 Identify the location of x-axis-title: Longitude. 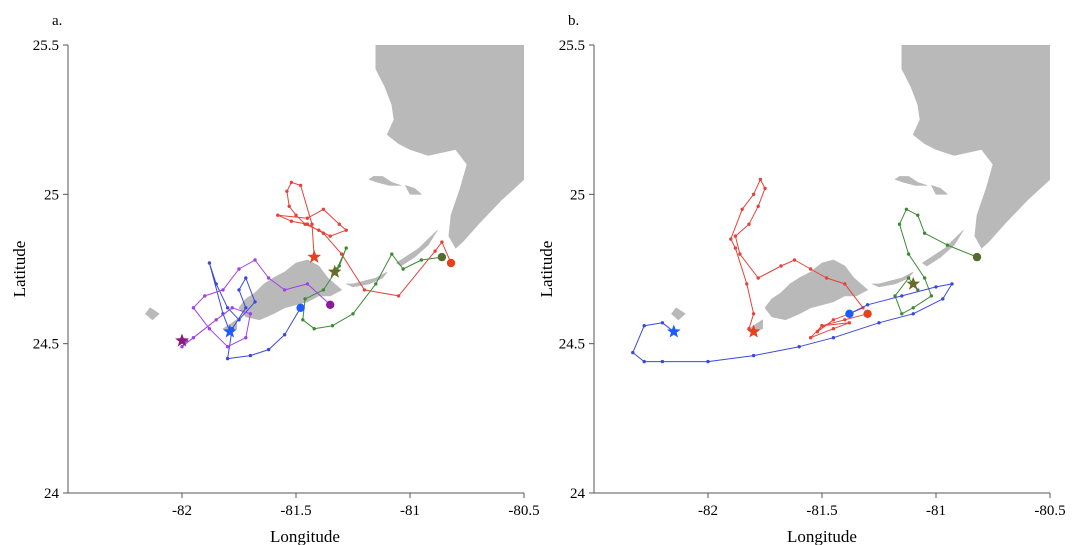
(822, 536).